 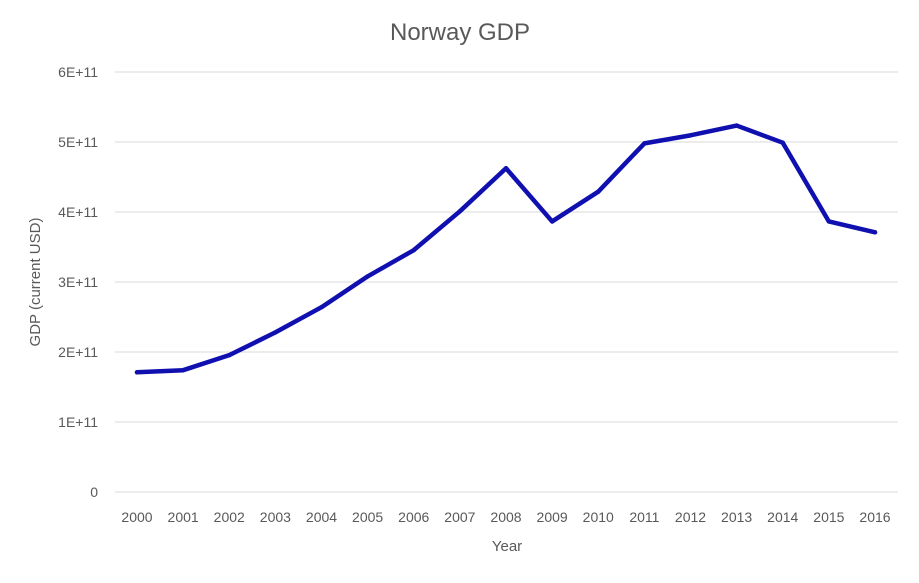 What do you see at coordinates (321, 517) in the screenshot?
I see `x-tick-label: 2004` at bounding box center [321, 517].